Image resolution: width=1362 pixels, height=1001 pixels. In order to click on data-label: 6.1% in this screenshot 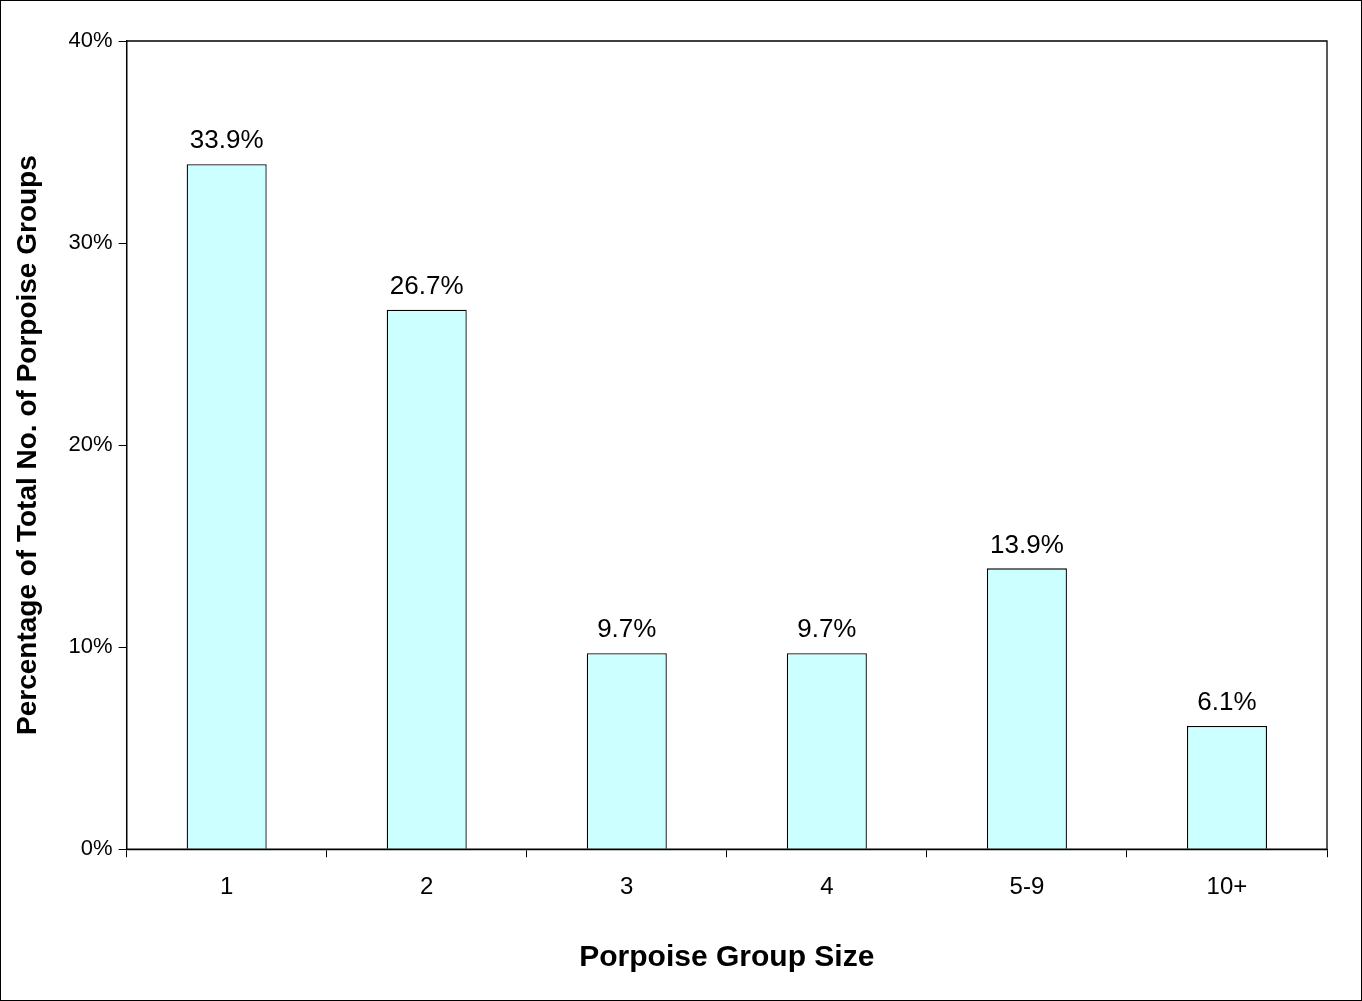, I will do `click(1227, 701)`.